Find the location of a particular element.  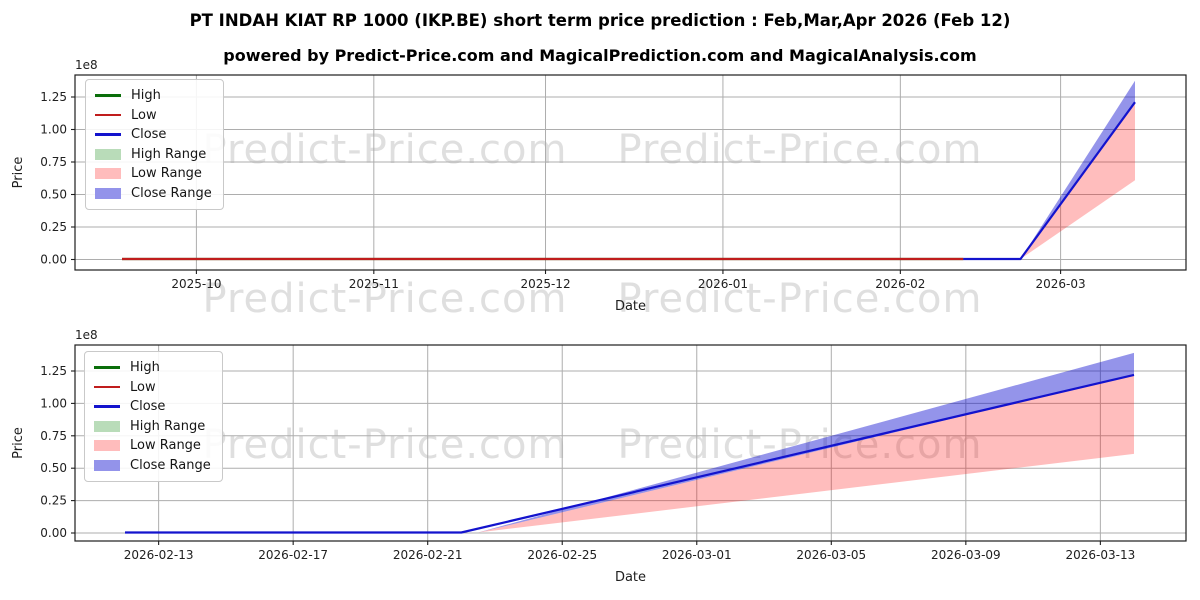

x-tick-label: 2026-03-01 is located at coordinates (697, 555).